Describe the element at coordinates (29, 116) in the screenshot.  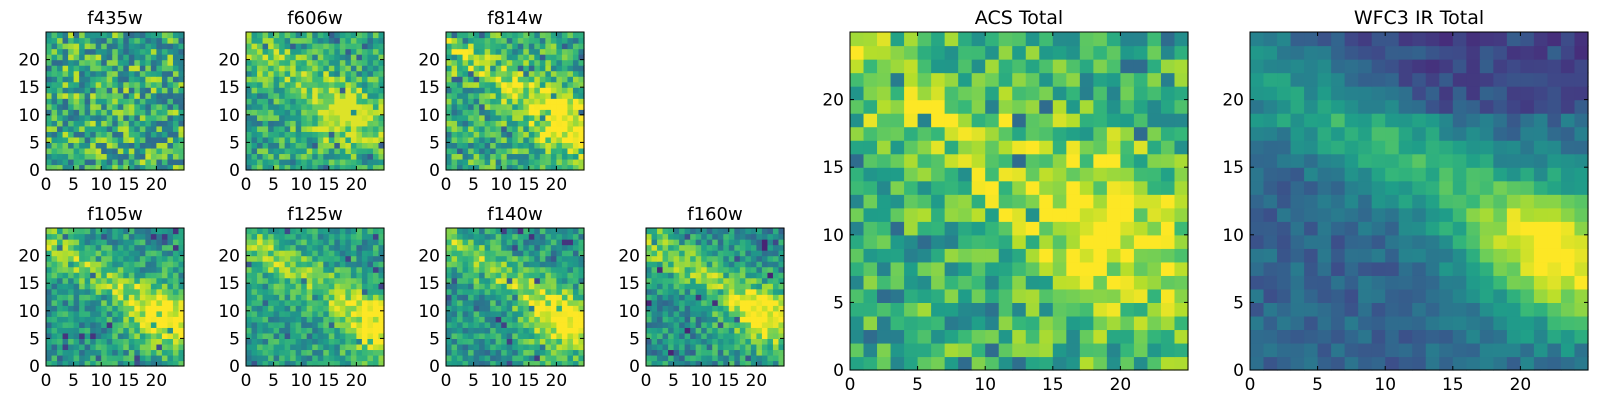
I see `y-tick-label: 10` at that location.